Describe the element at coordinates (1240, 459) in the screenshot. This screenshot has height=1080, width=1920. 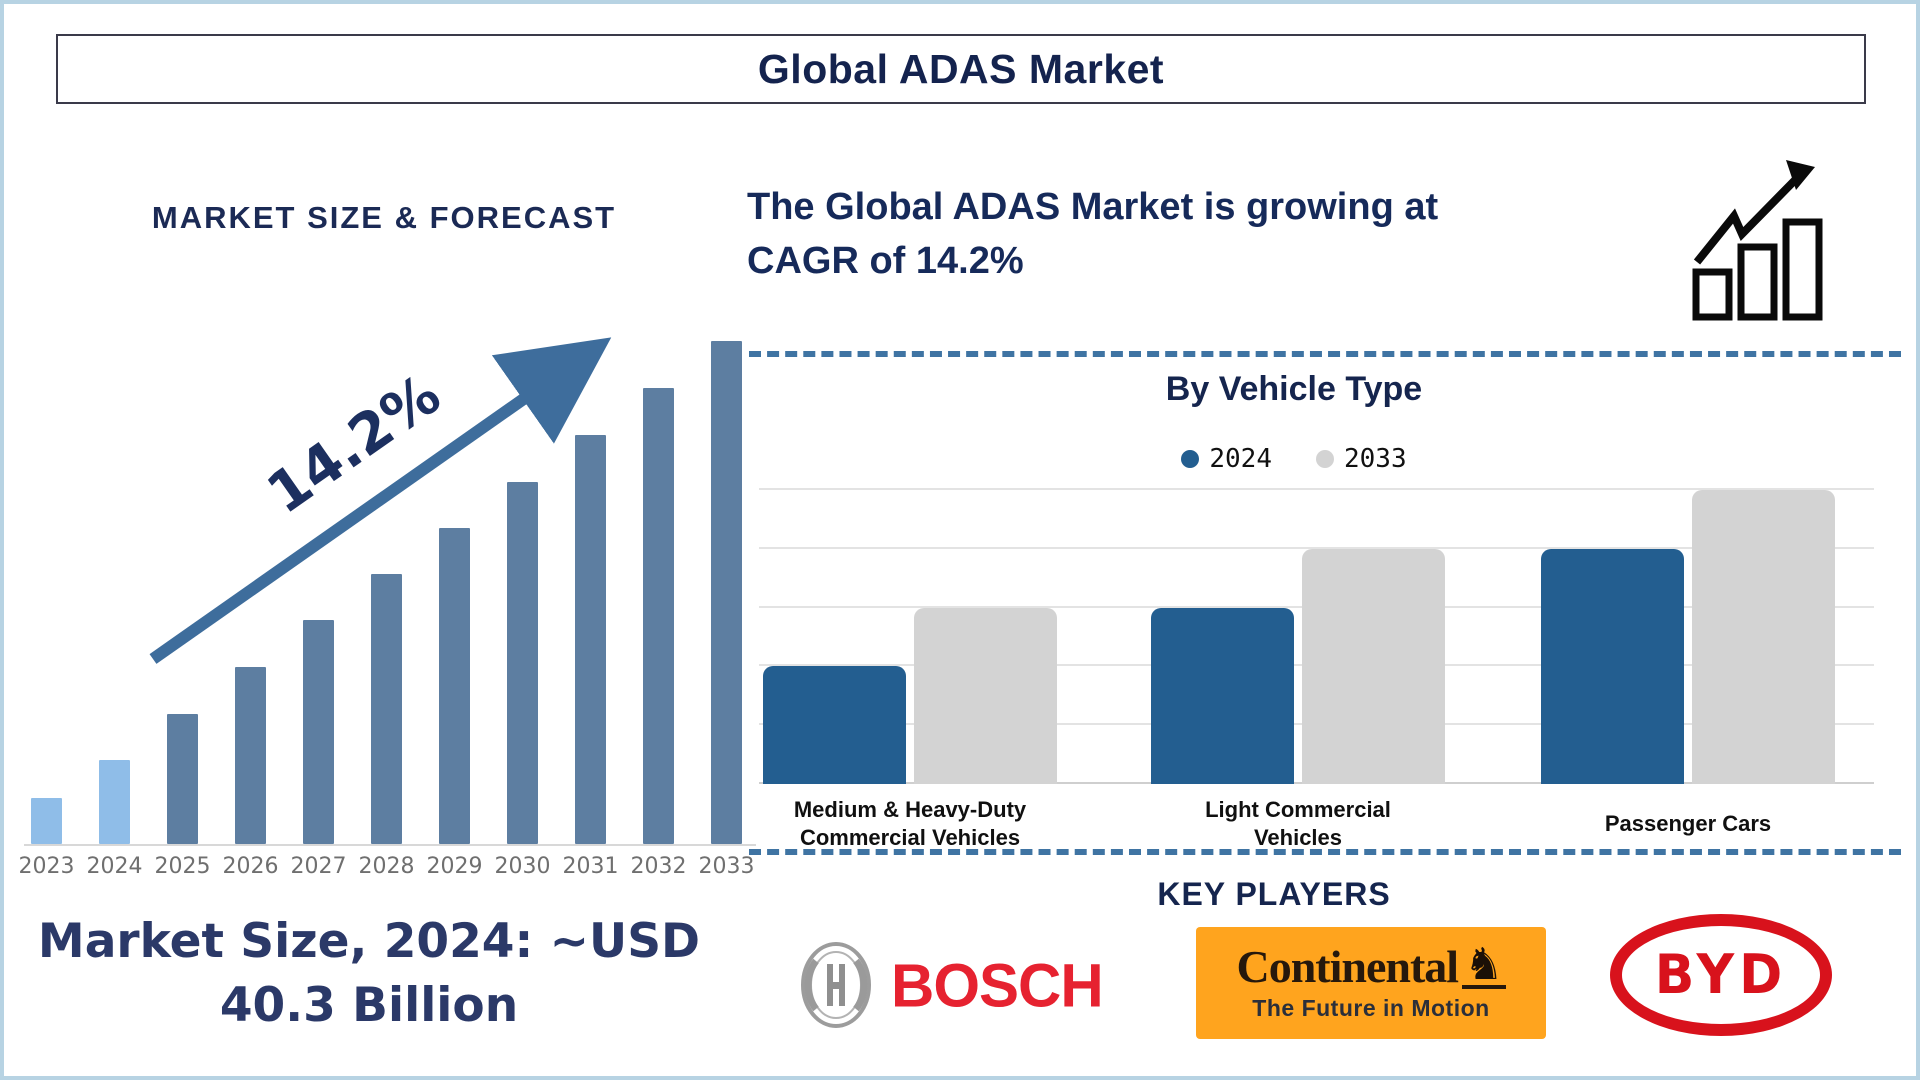
I see `legend-label-2024: 2024` at that location.